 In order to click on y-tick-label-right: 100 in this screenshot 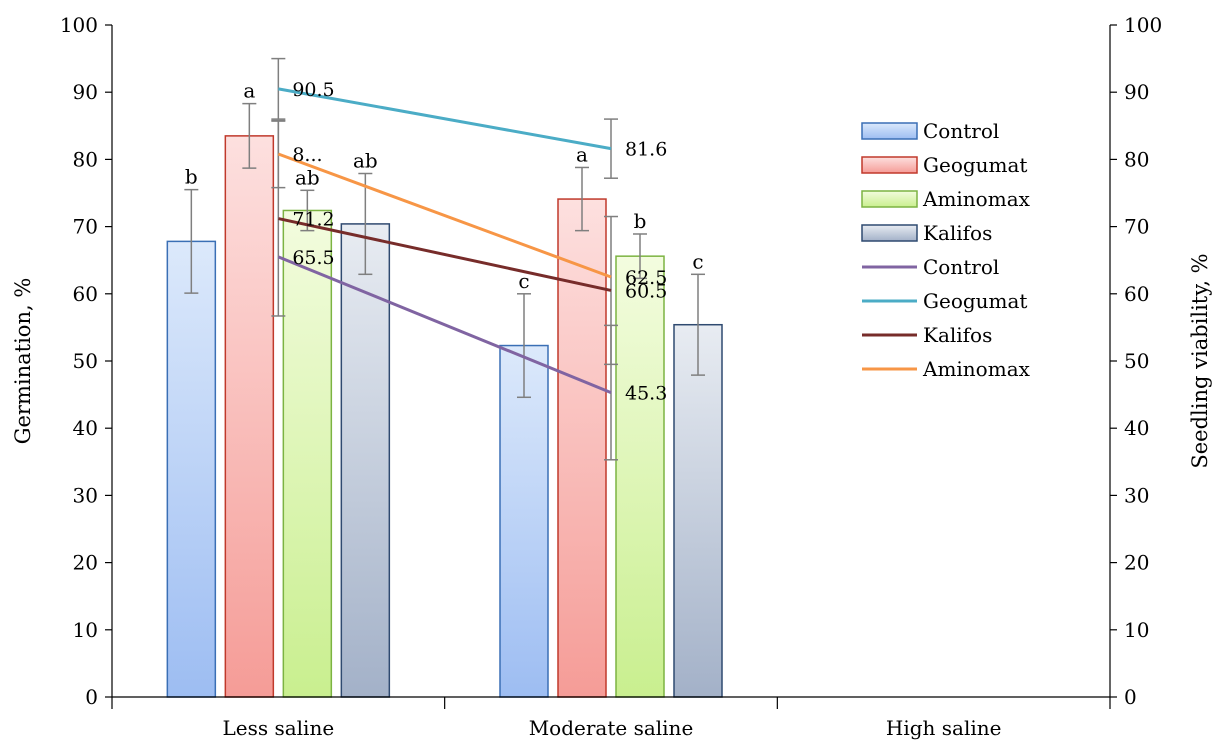, I will do `click(1143, 25)`.